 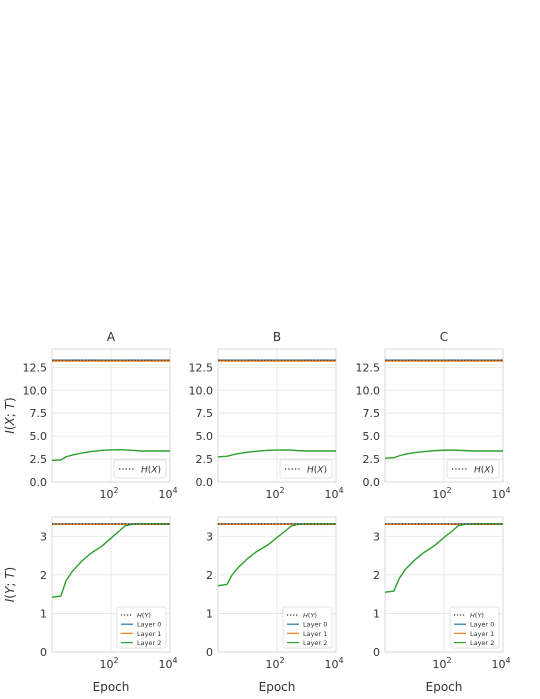 What do you see at coordinates (111, 337) in the screenshot?
I see `panel-title: A` at bounding box center [111, 337].